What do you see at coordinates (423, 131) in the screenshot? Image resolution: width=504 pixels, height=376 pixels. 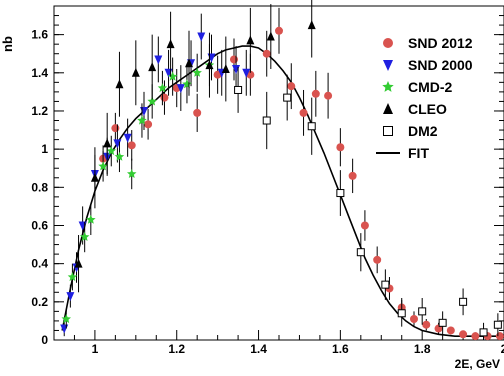 I see `legend-label-dm2: DM2` at bounding box center [423, 131].